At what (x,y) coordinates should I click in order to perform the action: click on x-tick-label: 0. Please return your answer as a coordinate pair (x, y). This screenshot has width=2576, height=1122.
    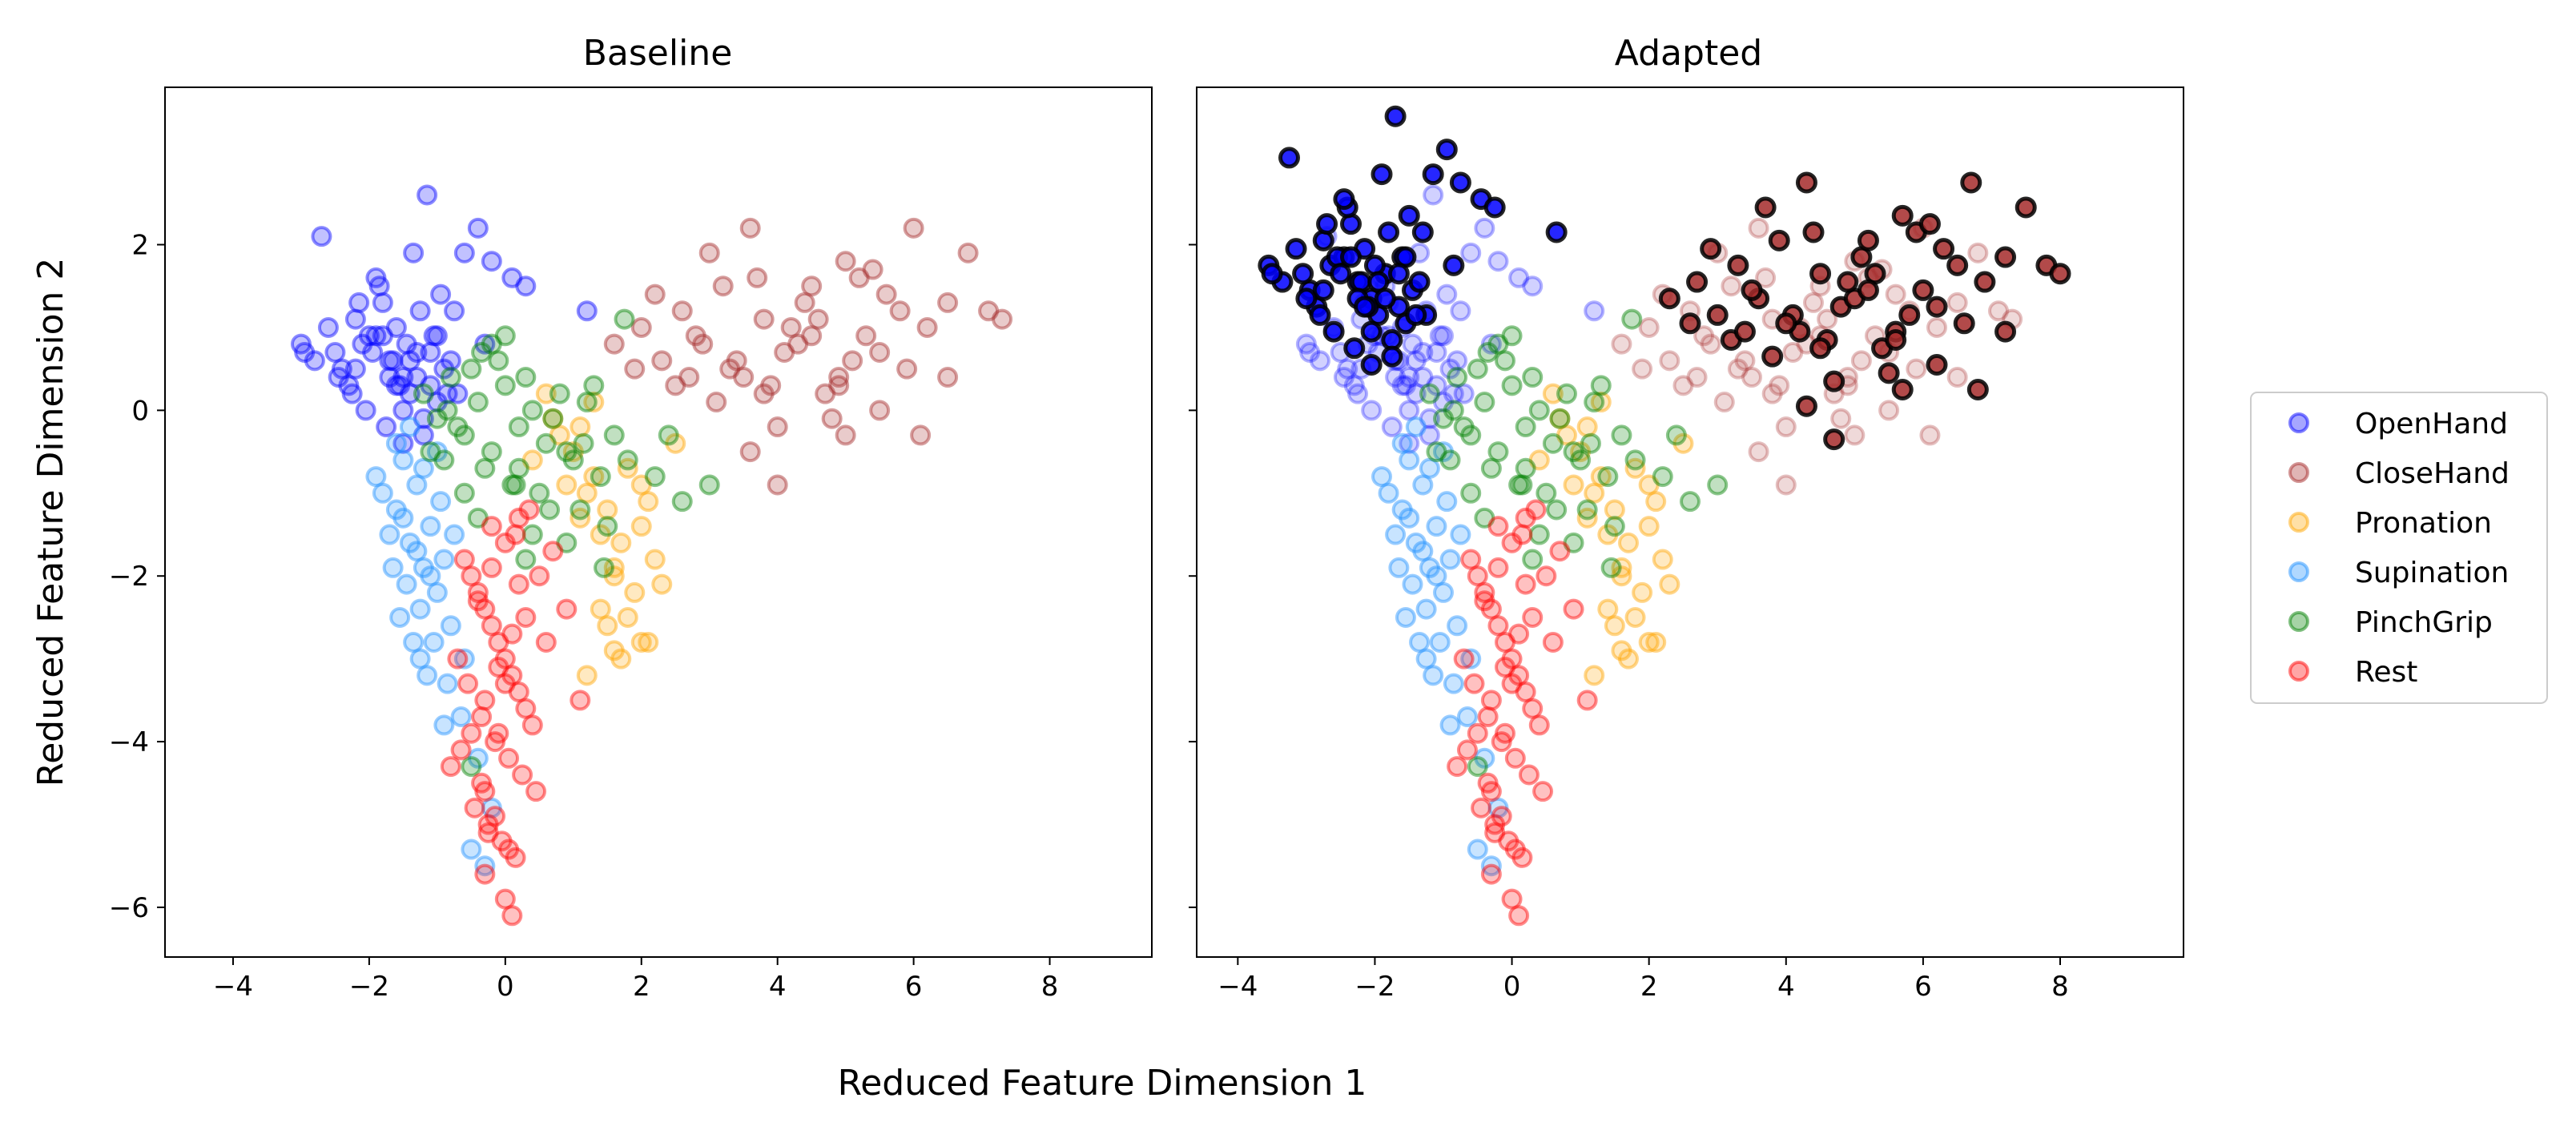
    Looking at the image, I should click on (505, 987).